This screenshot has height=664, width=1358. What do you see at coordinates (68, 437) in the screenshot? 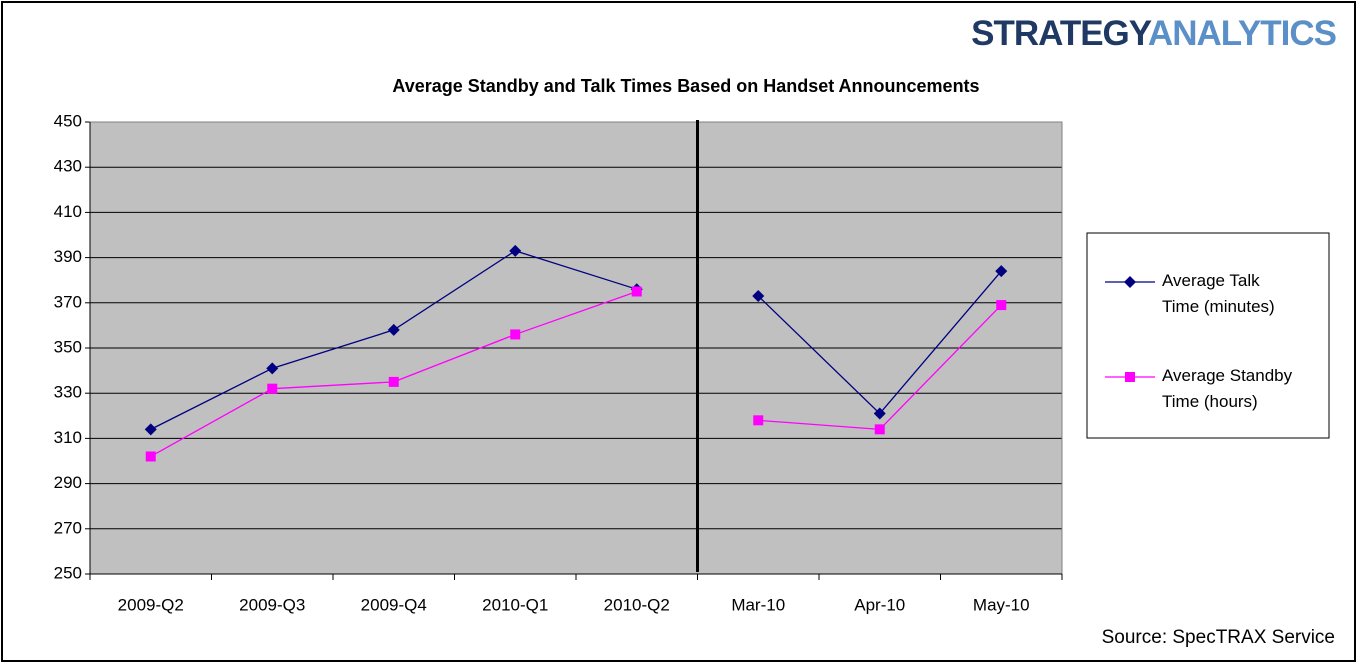
I see `y-tick-label: 310` at bounding box center [68, 437].